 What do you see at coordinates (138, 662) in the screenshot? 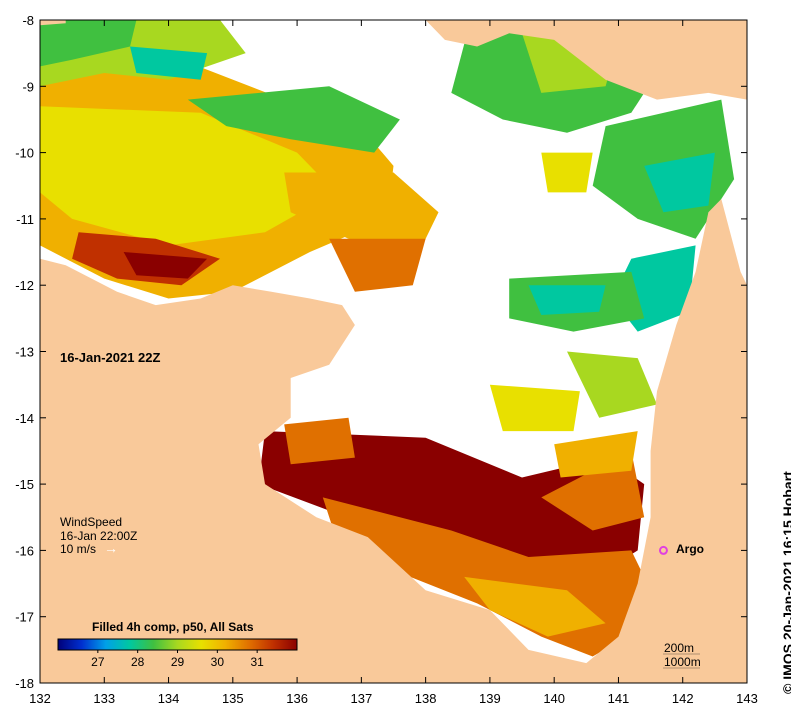
I see `colorbar-tick-label: 28` at bounding box center [138, 662].